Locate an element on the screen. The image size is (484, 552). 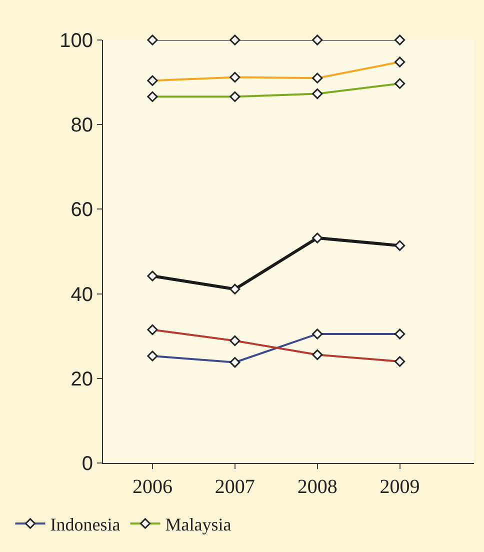
x-tick-label: 2007 is located at coordinates (234, 487).